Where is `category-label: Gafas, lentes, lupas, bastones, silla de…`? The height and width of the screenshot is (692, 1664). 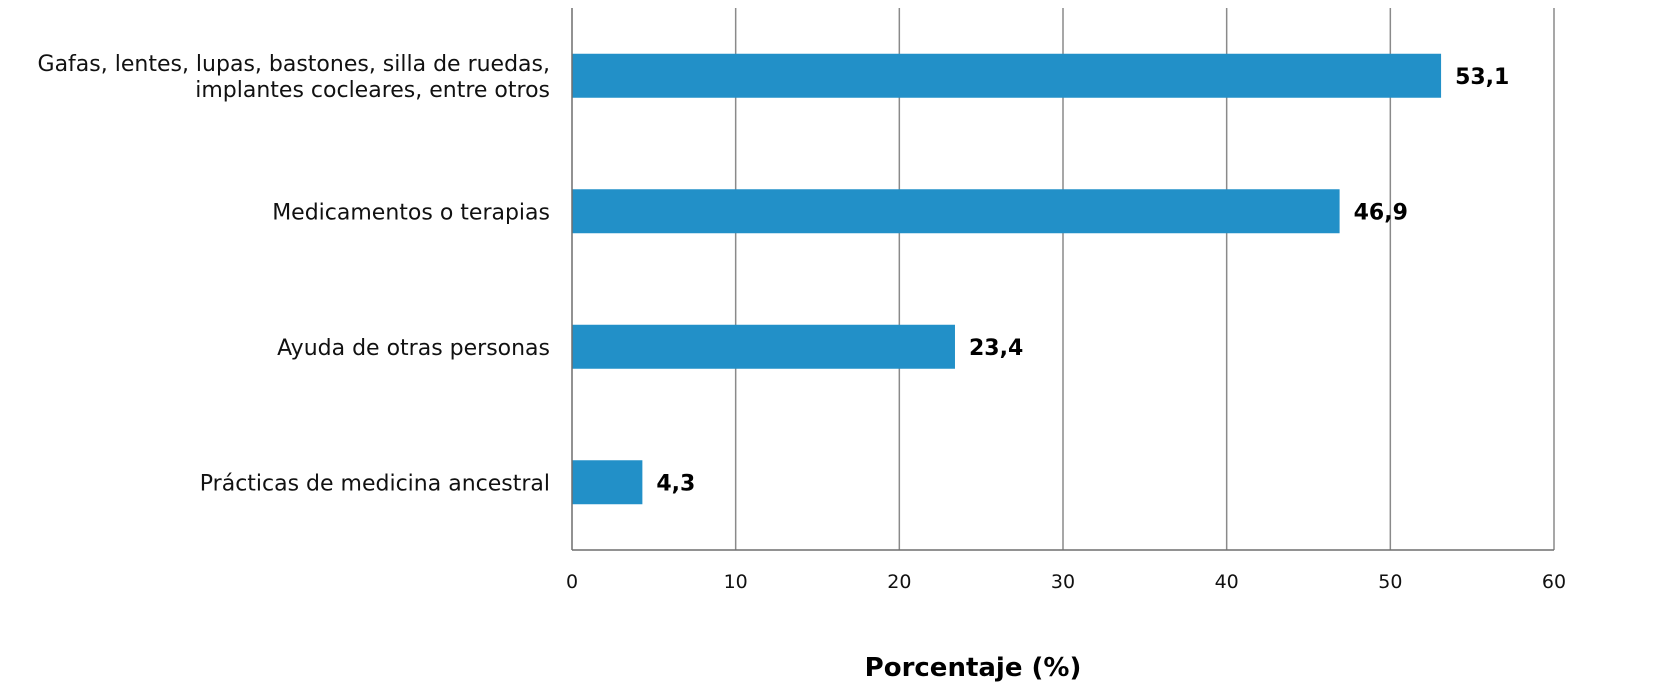
category-label: Gafas, lentes, lupas, bastones, silla de… is located at coordinates (294, 64).